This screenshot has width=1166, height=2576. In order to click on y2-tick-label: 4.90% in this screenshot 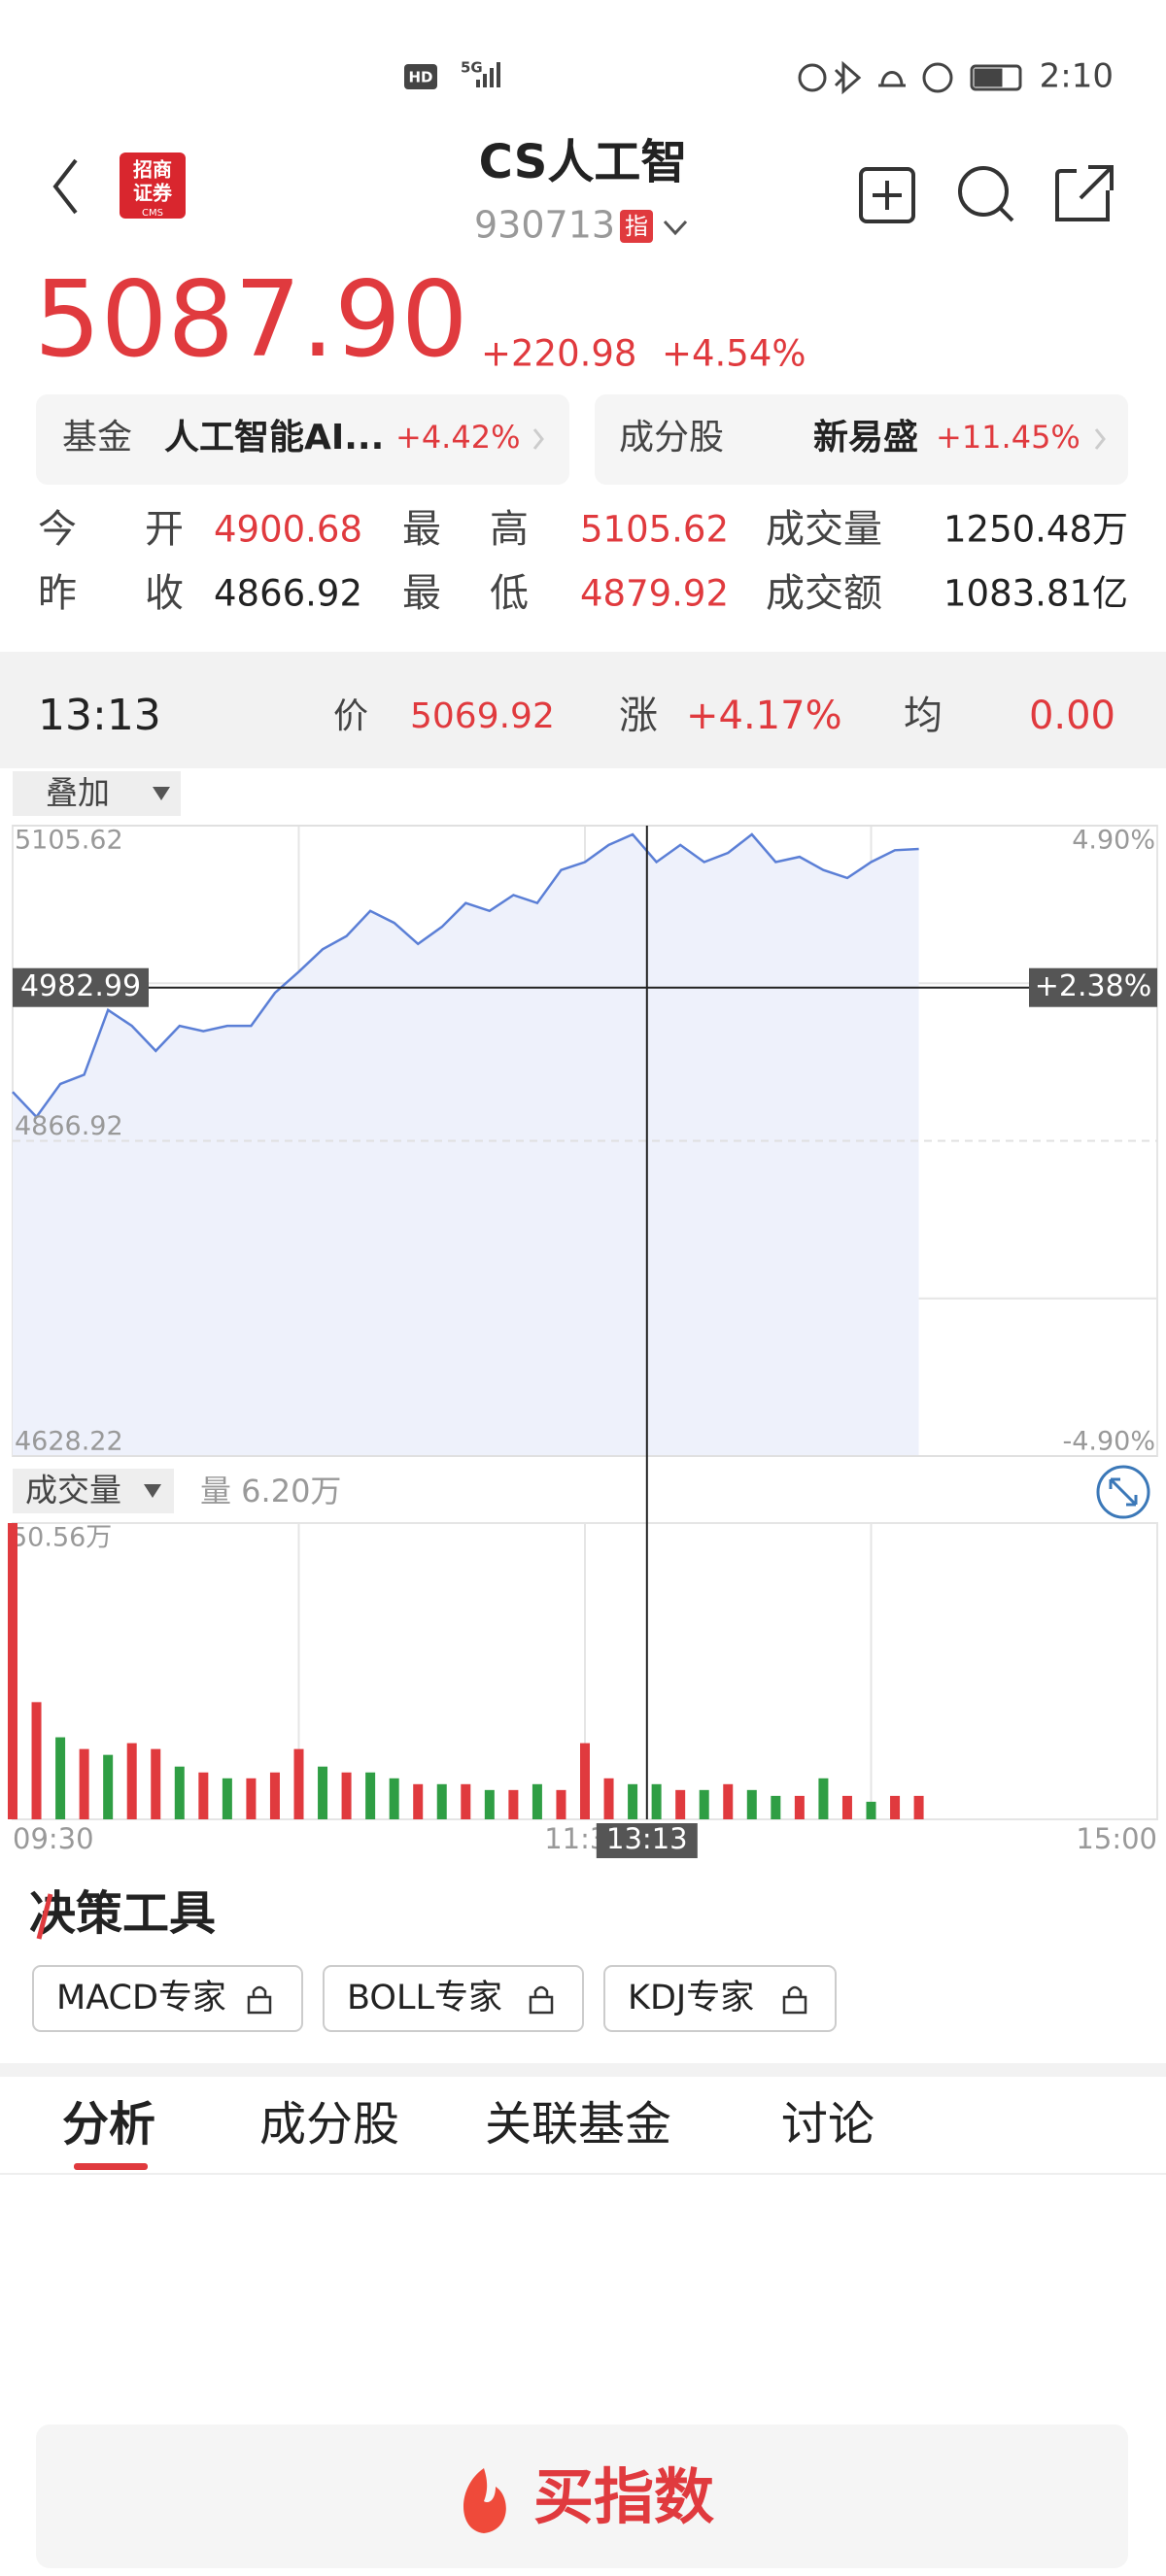, I will do `click(1113, 841)`.